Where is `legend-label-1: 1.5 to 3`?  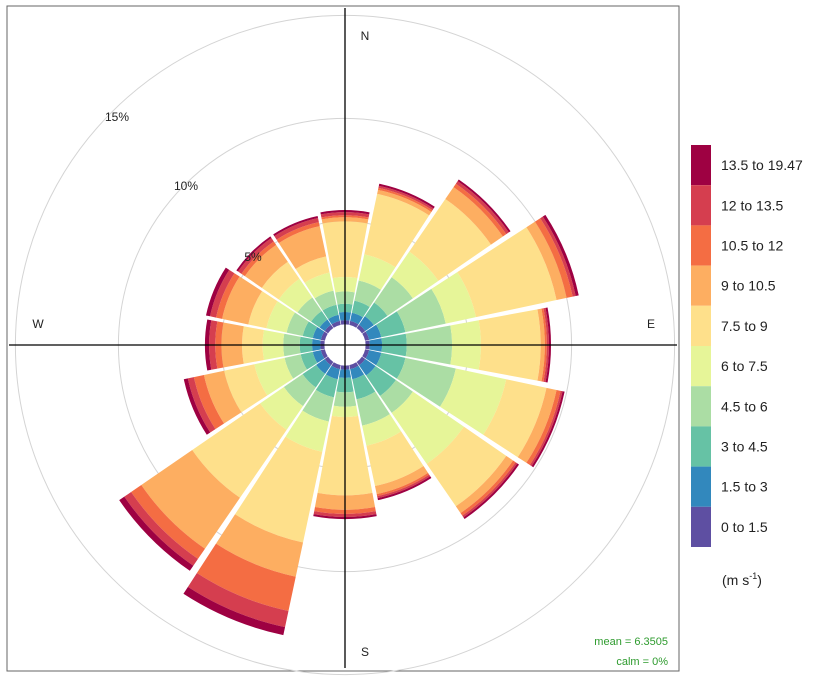 legend-label-1: 1.5 to 3 is located at coordinates (744, 487).